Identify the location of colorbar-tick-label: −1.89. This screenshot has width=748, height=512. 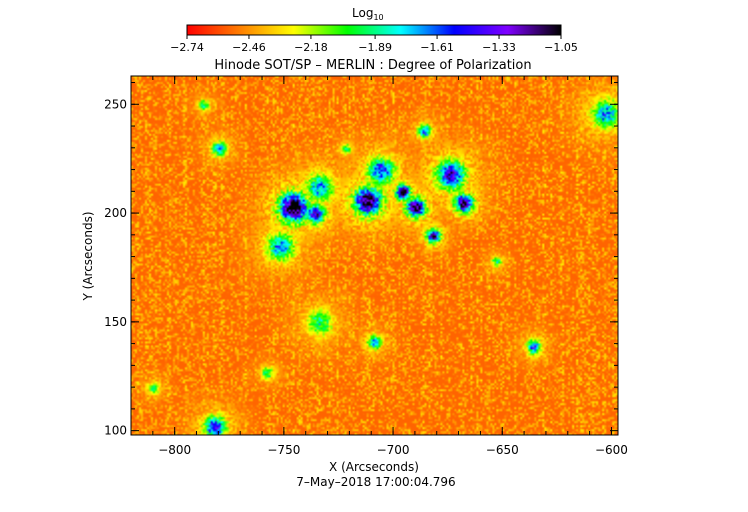
(375, 47).